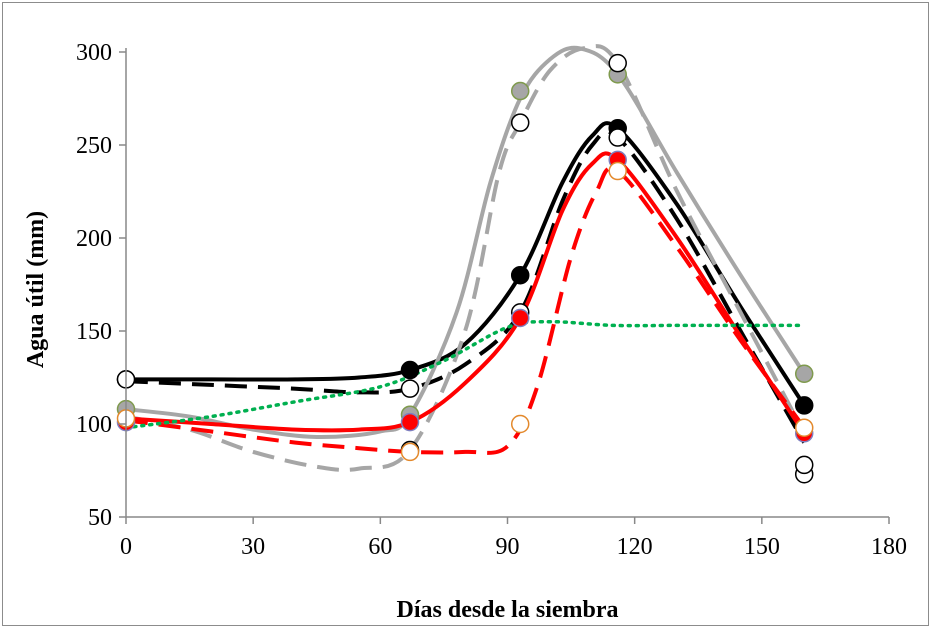 Image resolution: width=933 pixels, height=629 pixels. Describe the element at coordinates (94, 53) in the screenshot. I see `y-tick-label: 300` at that location.